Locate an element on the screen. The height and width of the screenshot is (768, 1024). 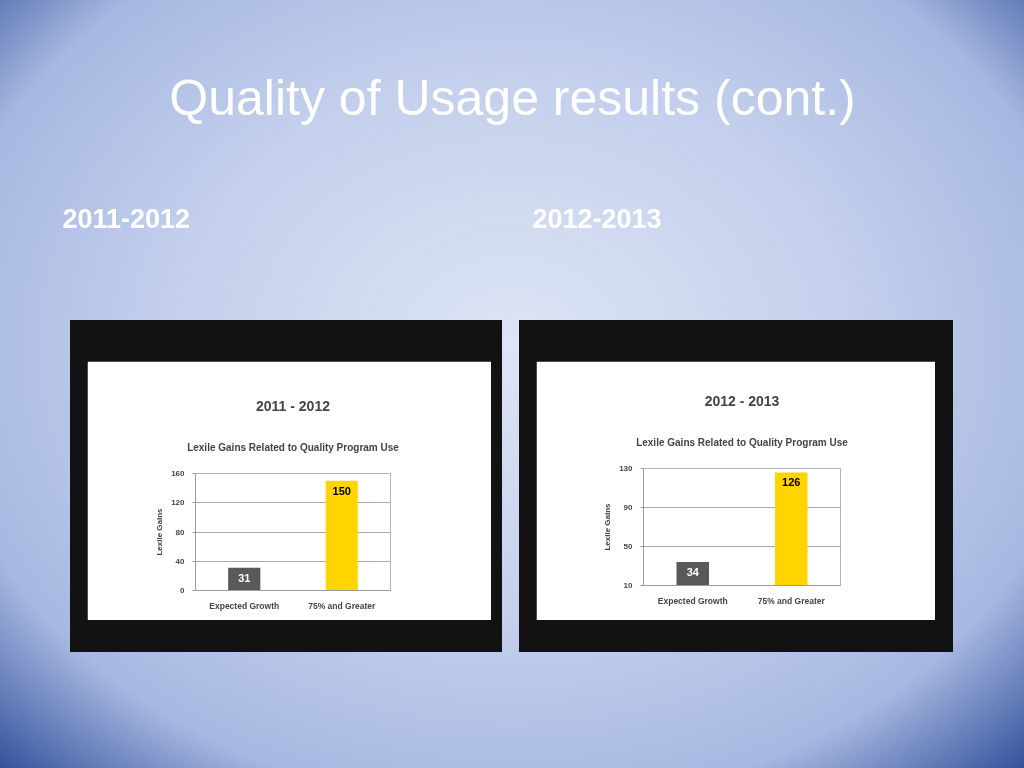
y-tick-label: 0 is located at coordinates (183, 590).